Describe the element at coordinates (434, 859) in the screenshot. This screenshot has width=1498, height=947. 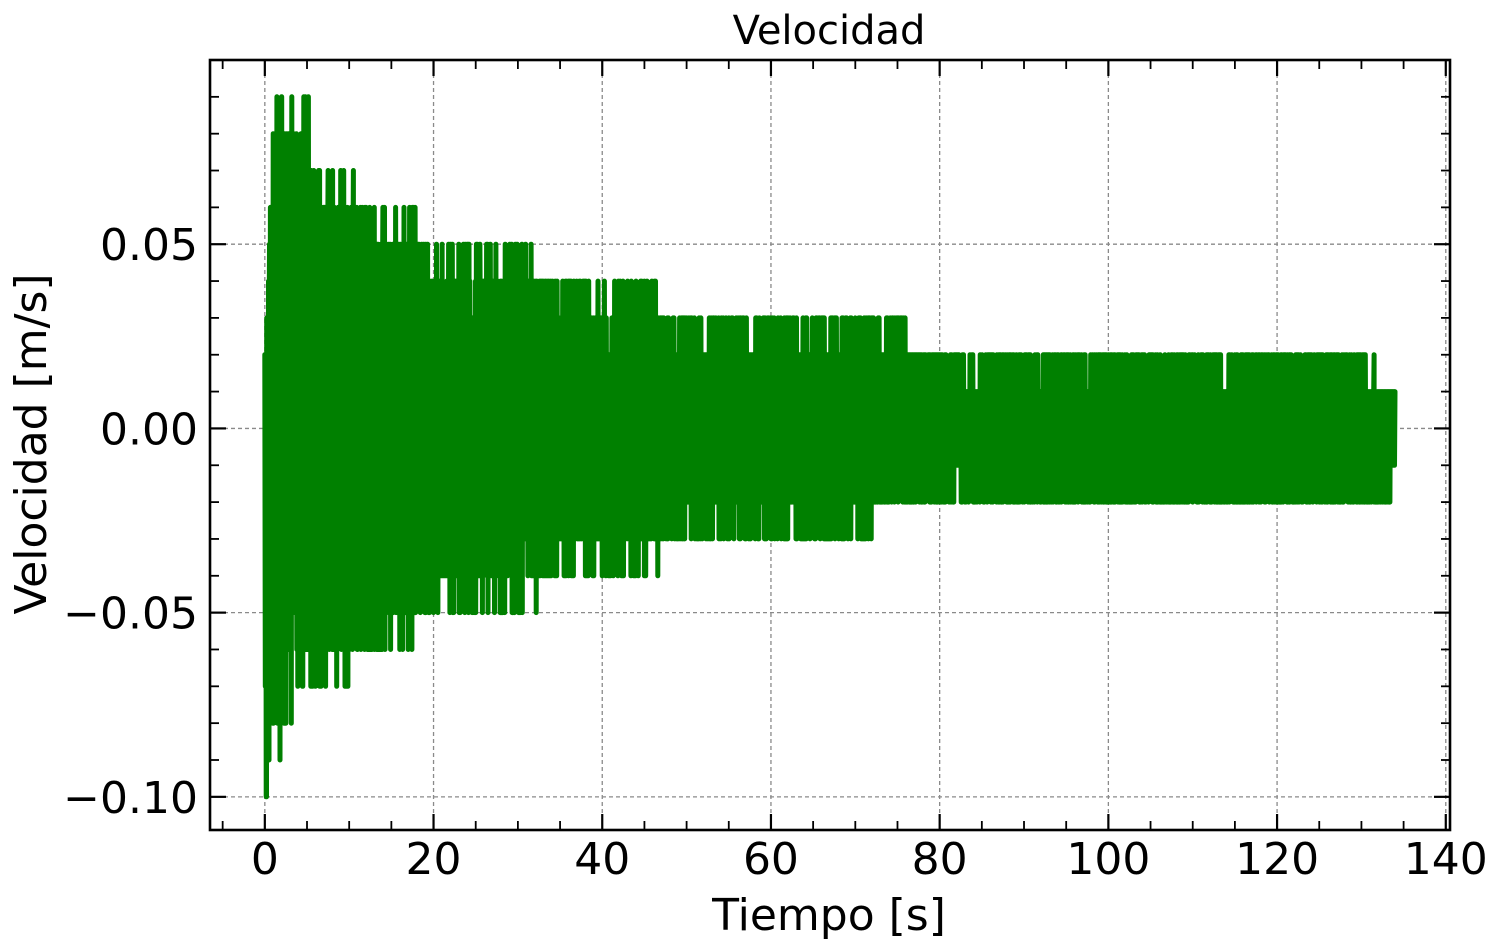
I see `x-tick-label: 20` at that location.